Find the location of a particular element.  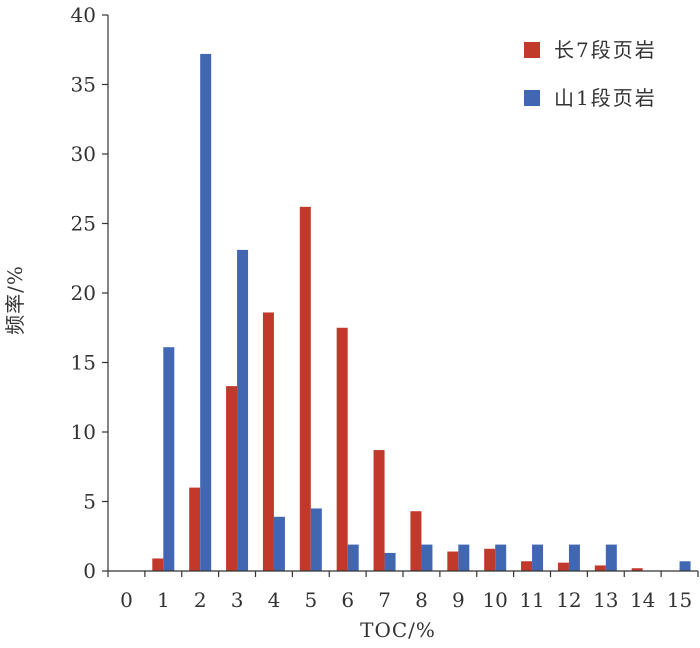

y-tick-label: 0 is located at coordinates (89, 571).